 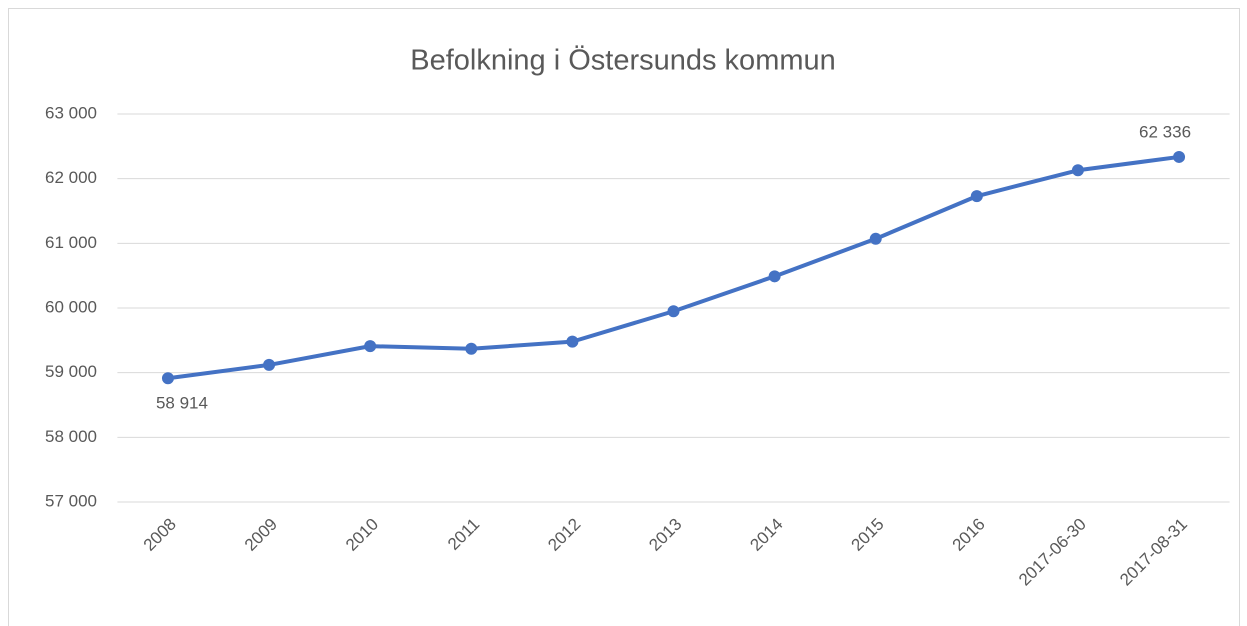 I want to click on data-label: 62 336, so click(x=1165, y=131).